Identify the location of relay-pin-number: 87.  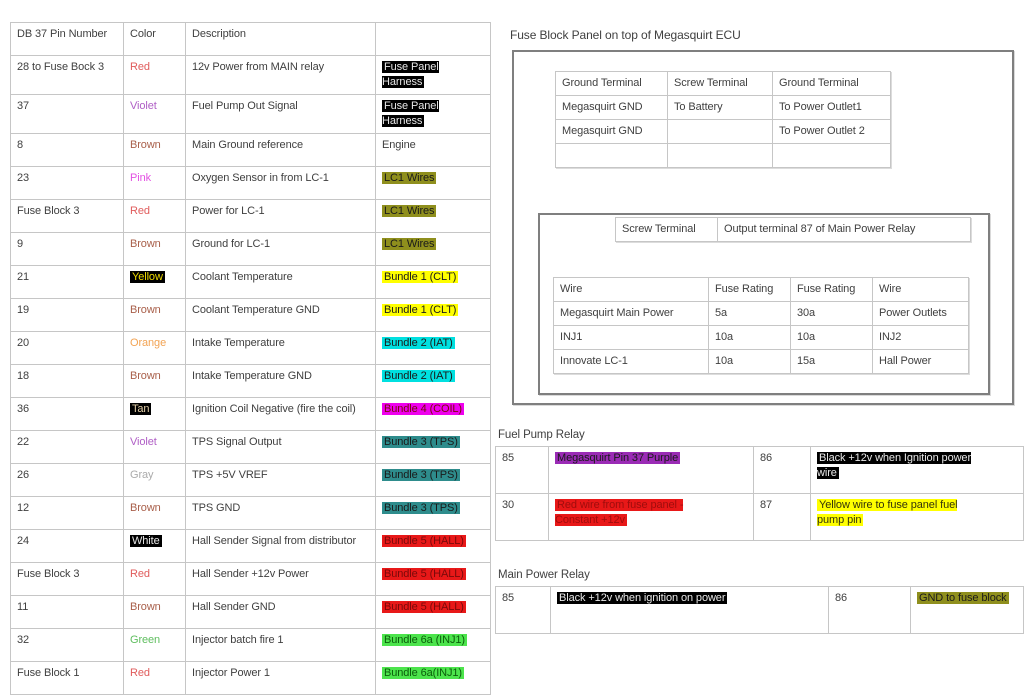
(782, 517).